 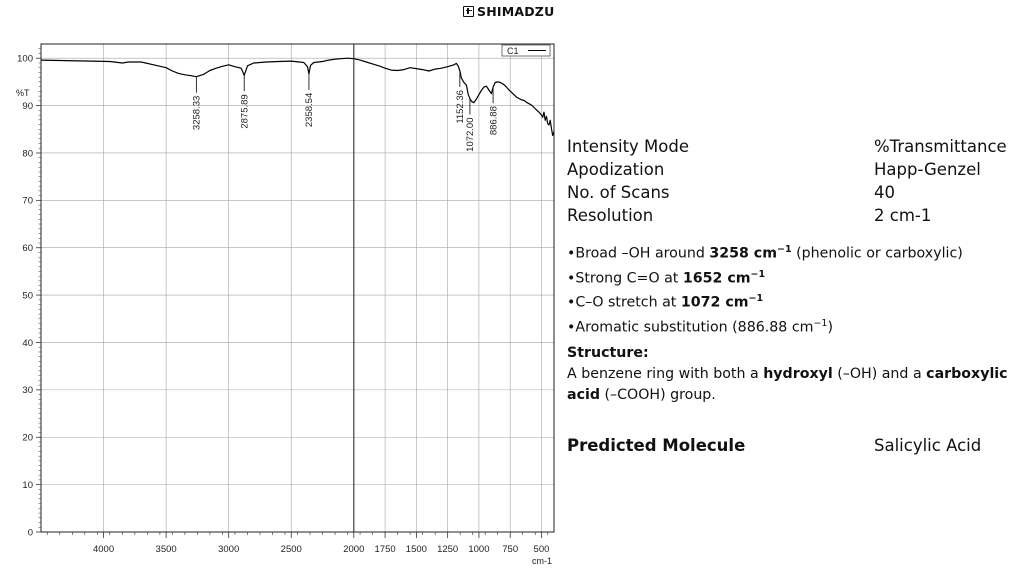 What do you see at coordinates (624, 302) in the screenshot?
I see `band-text: •C–O stretch at` at bounding box center [624, 302].